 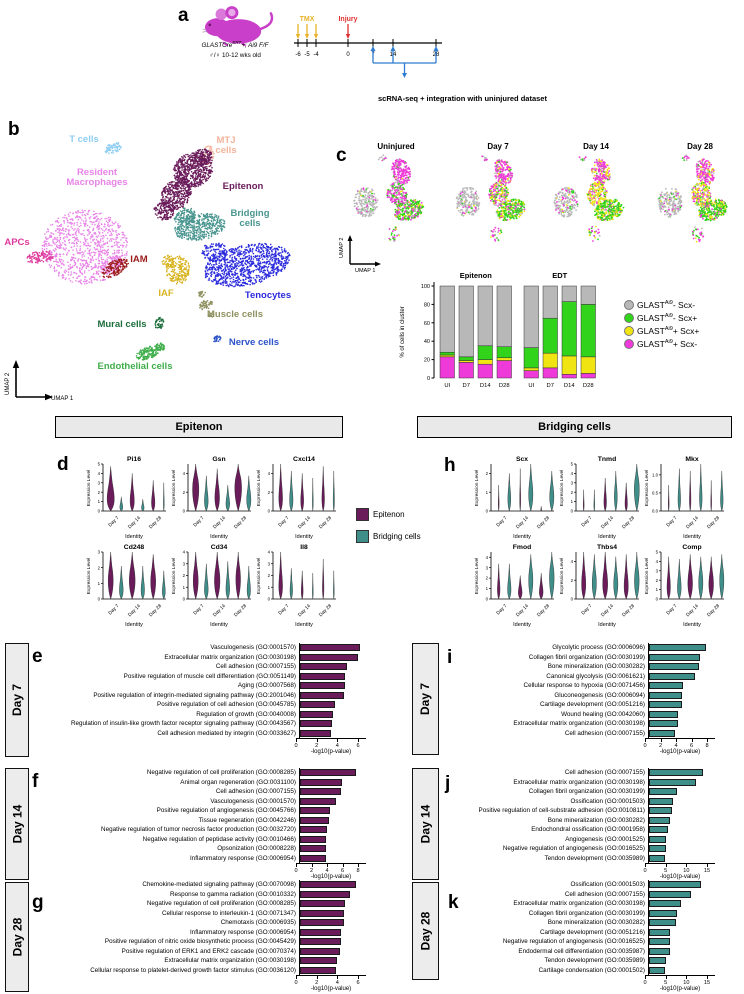 What do you see at coordinates (207, 648) in the screenshot?
I see `go-term-row: Vasculogenesis (GO:0001570)` at bounding box center [207, 648].